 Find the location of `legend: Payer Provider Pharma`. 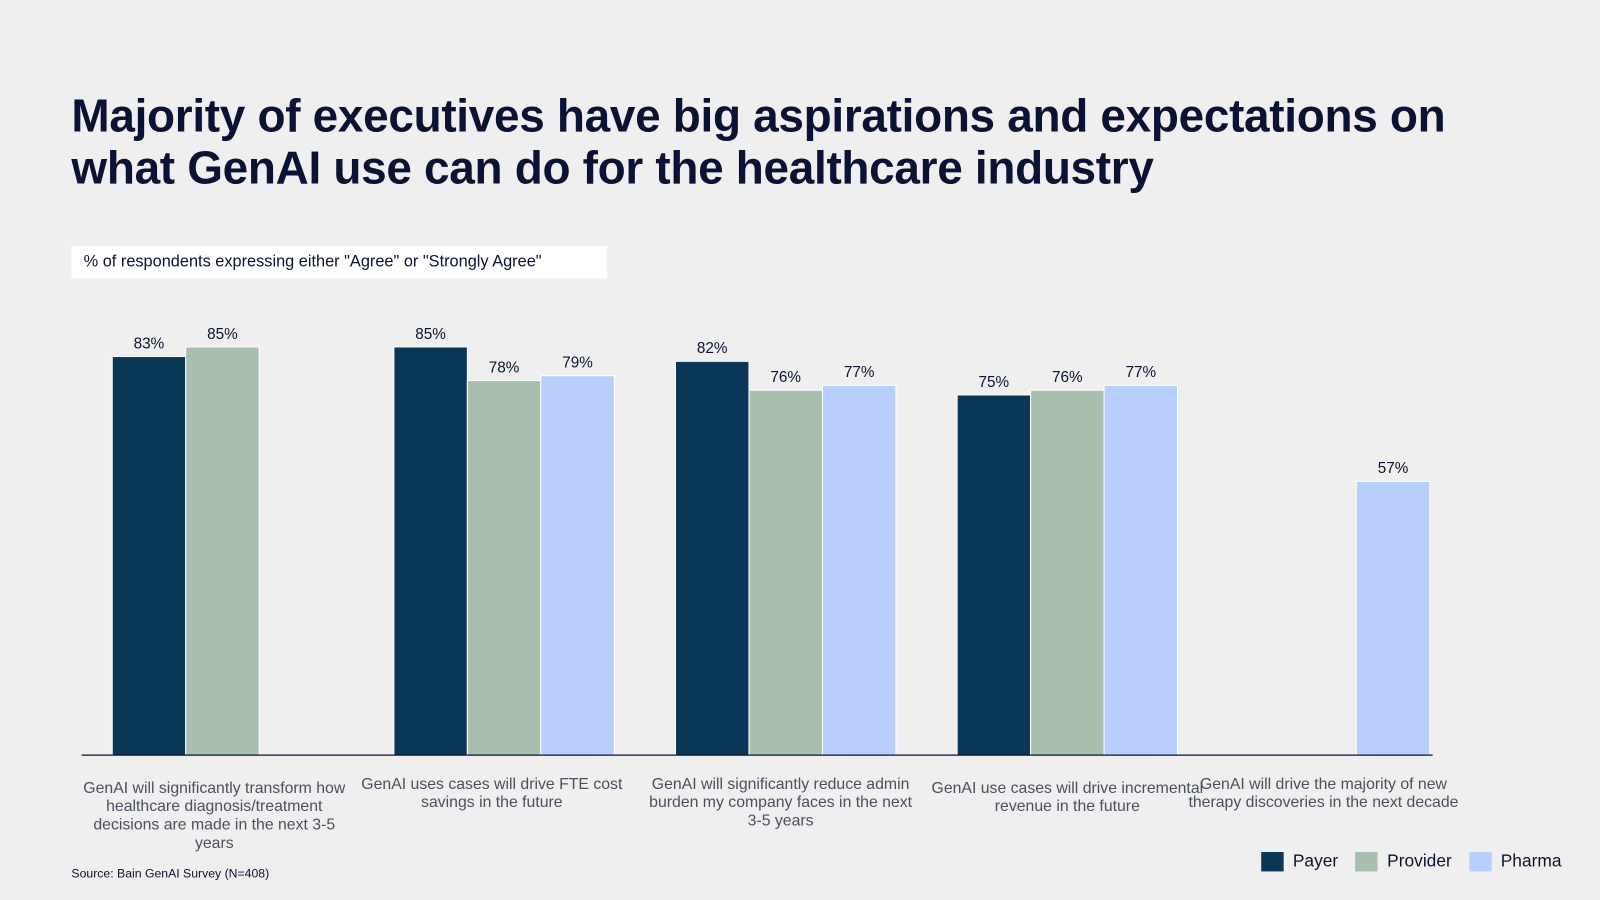

legend: Payer Provider Pharma is located at coordinates (1411, 861).